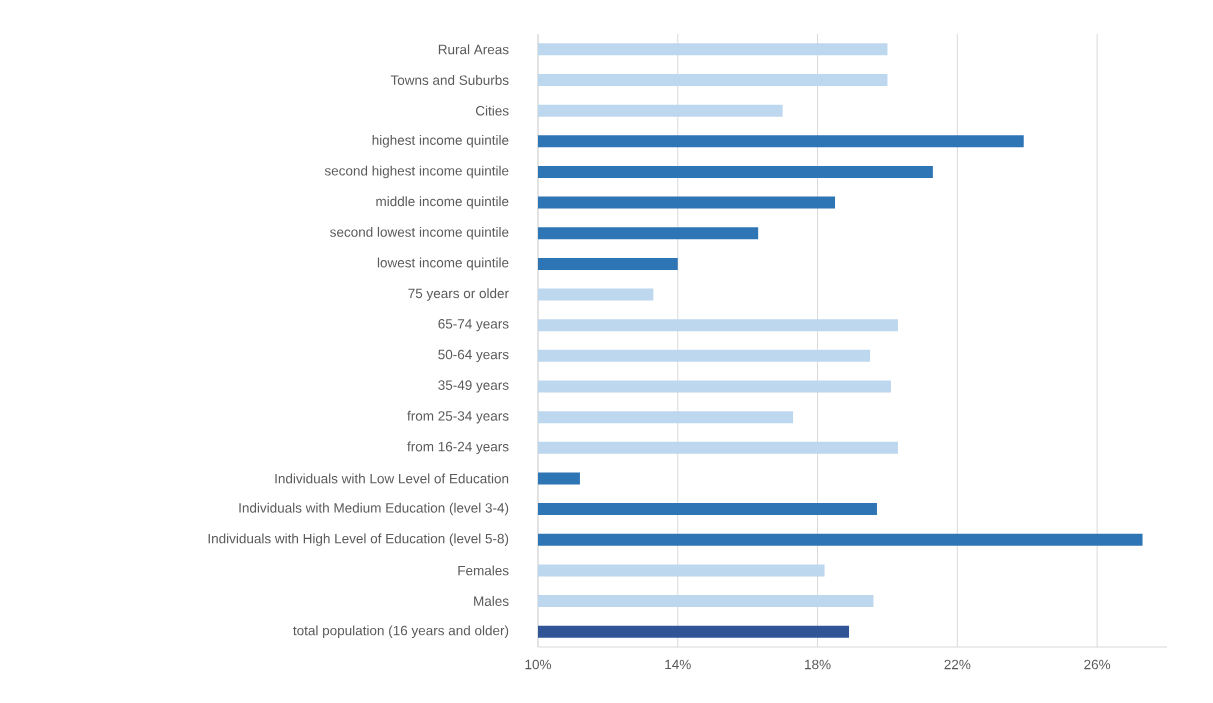 Image resolution: width=1213 pixels, height=703 pixels. I want to click on y-tick-label: Rural Areas, so click(473, 49).